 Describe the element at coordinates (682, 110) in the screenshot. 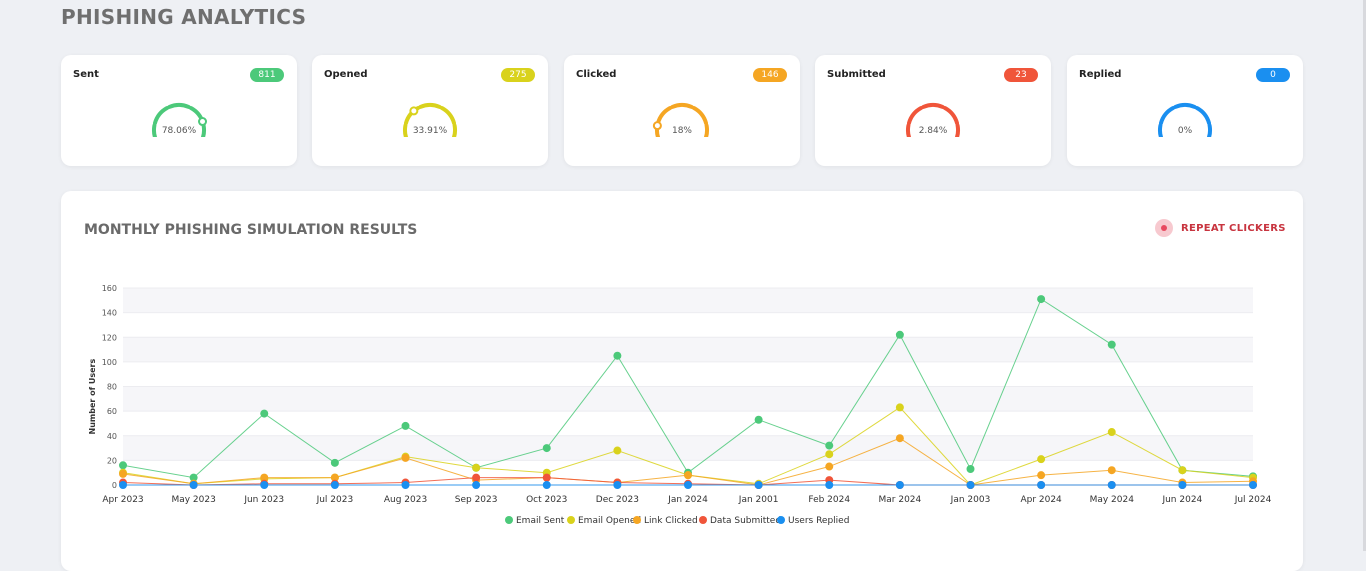

I see `card-clicked: Clicked 146 18%` at that location.